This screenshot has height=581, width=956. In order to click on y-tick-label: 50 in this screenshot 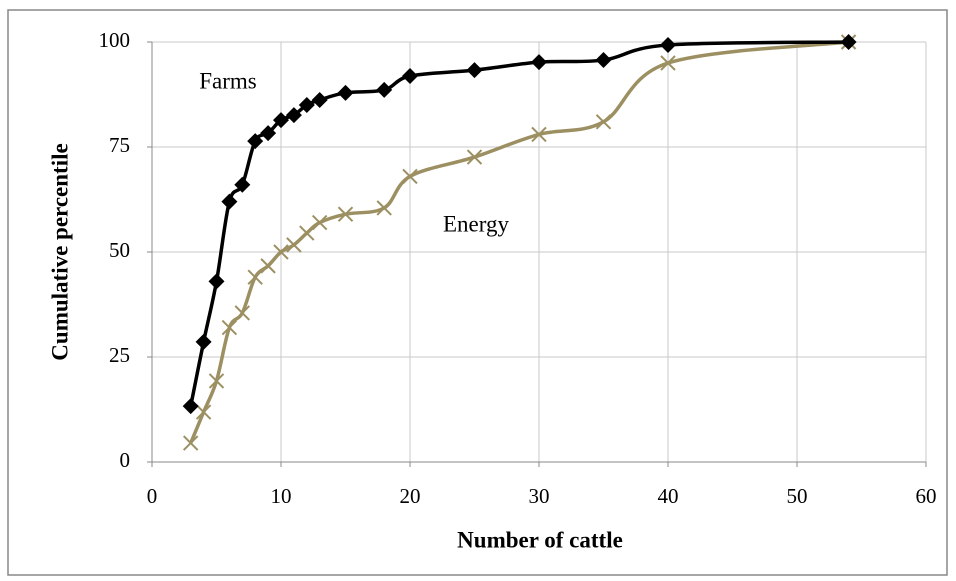, I will do `click(119, 250)`.